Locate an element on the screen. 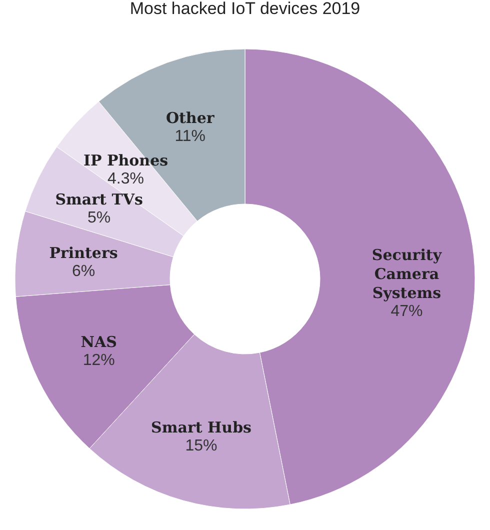  data-label: 15% is located at coordinates (201, 446).